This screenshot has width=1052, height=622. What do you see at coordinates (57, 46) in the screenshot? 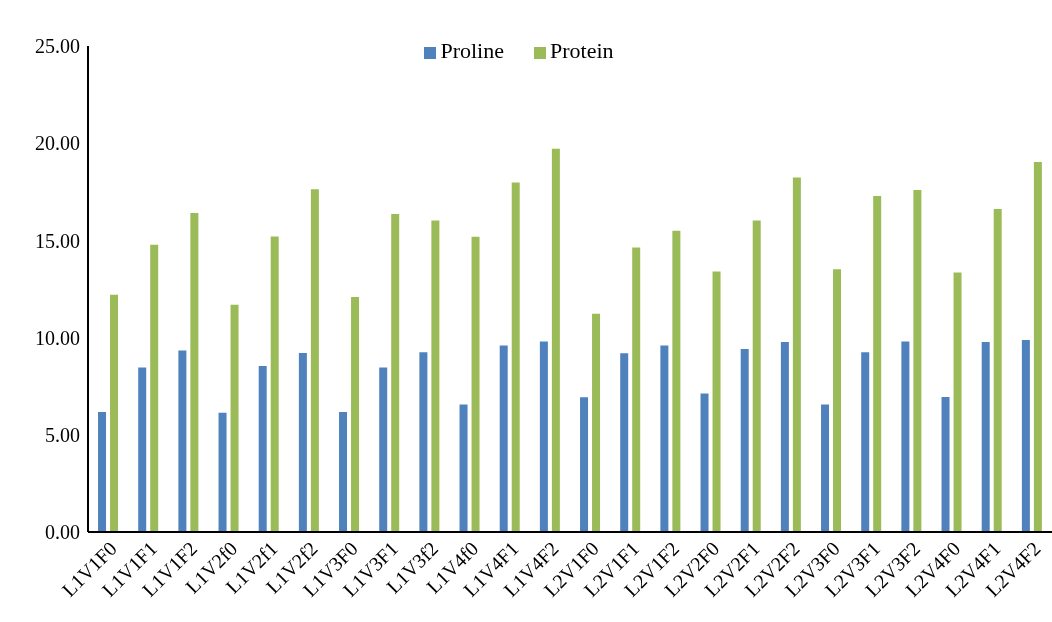
I see `y-tick-label: 25.00` at bounding box center [57, 46].